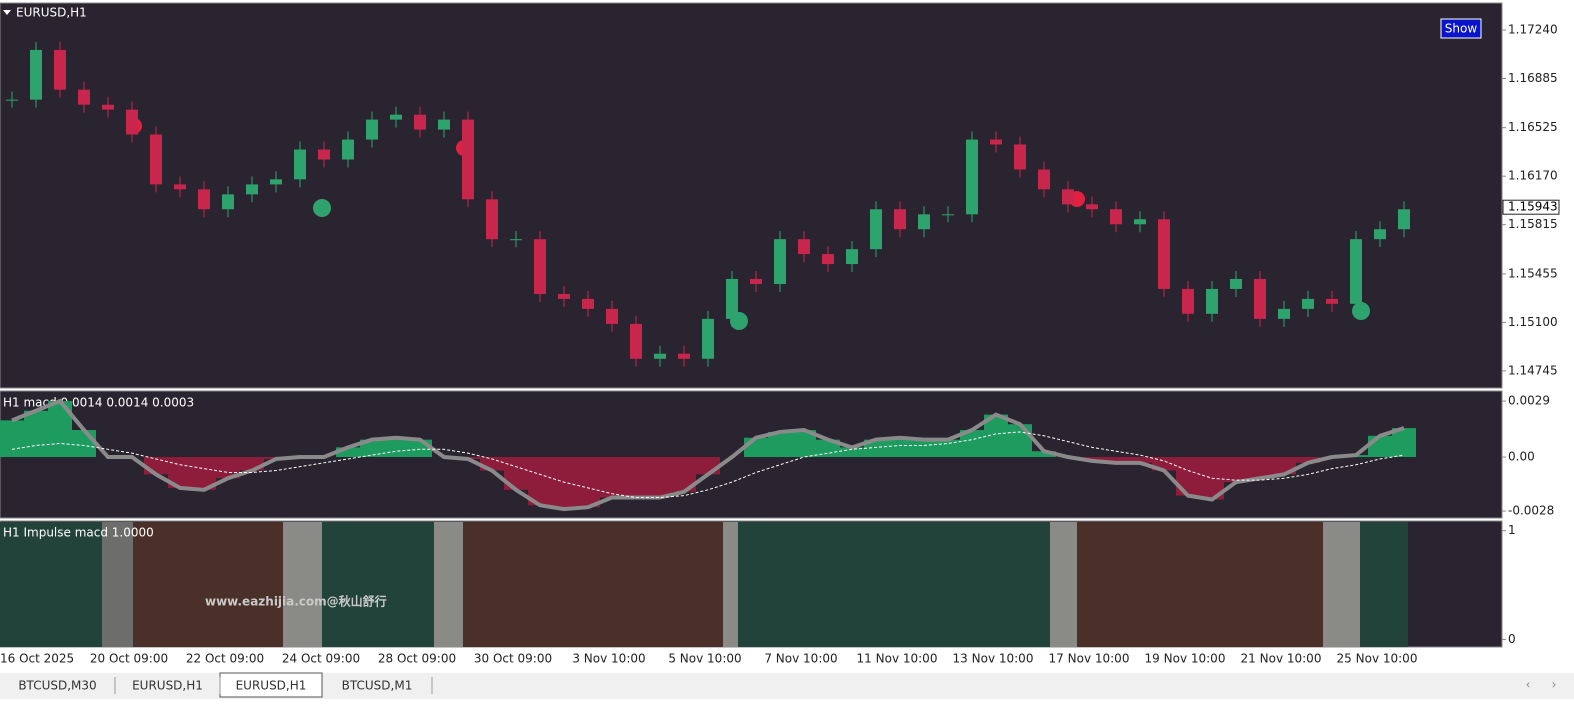 The width and height of the screenshot is (1574, 711). I want to click on y-tick-label: 1.15455, so click(1533, 273).